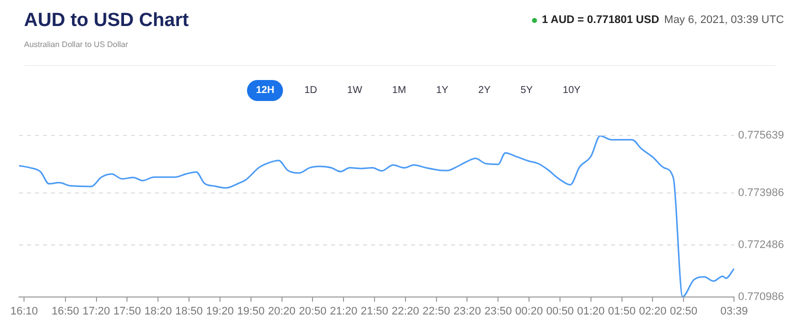 This screenshot has width=800, height=321. Describe the element at coordinates (158, 311) in the screenshot. I see `x-tick-label: 18:20` at that location.